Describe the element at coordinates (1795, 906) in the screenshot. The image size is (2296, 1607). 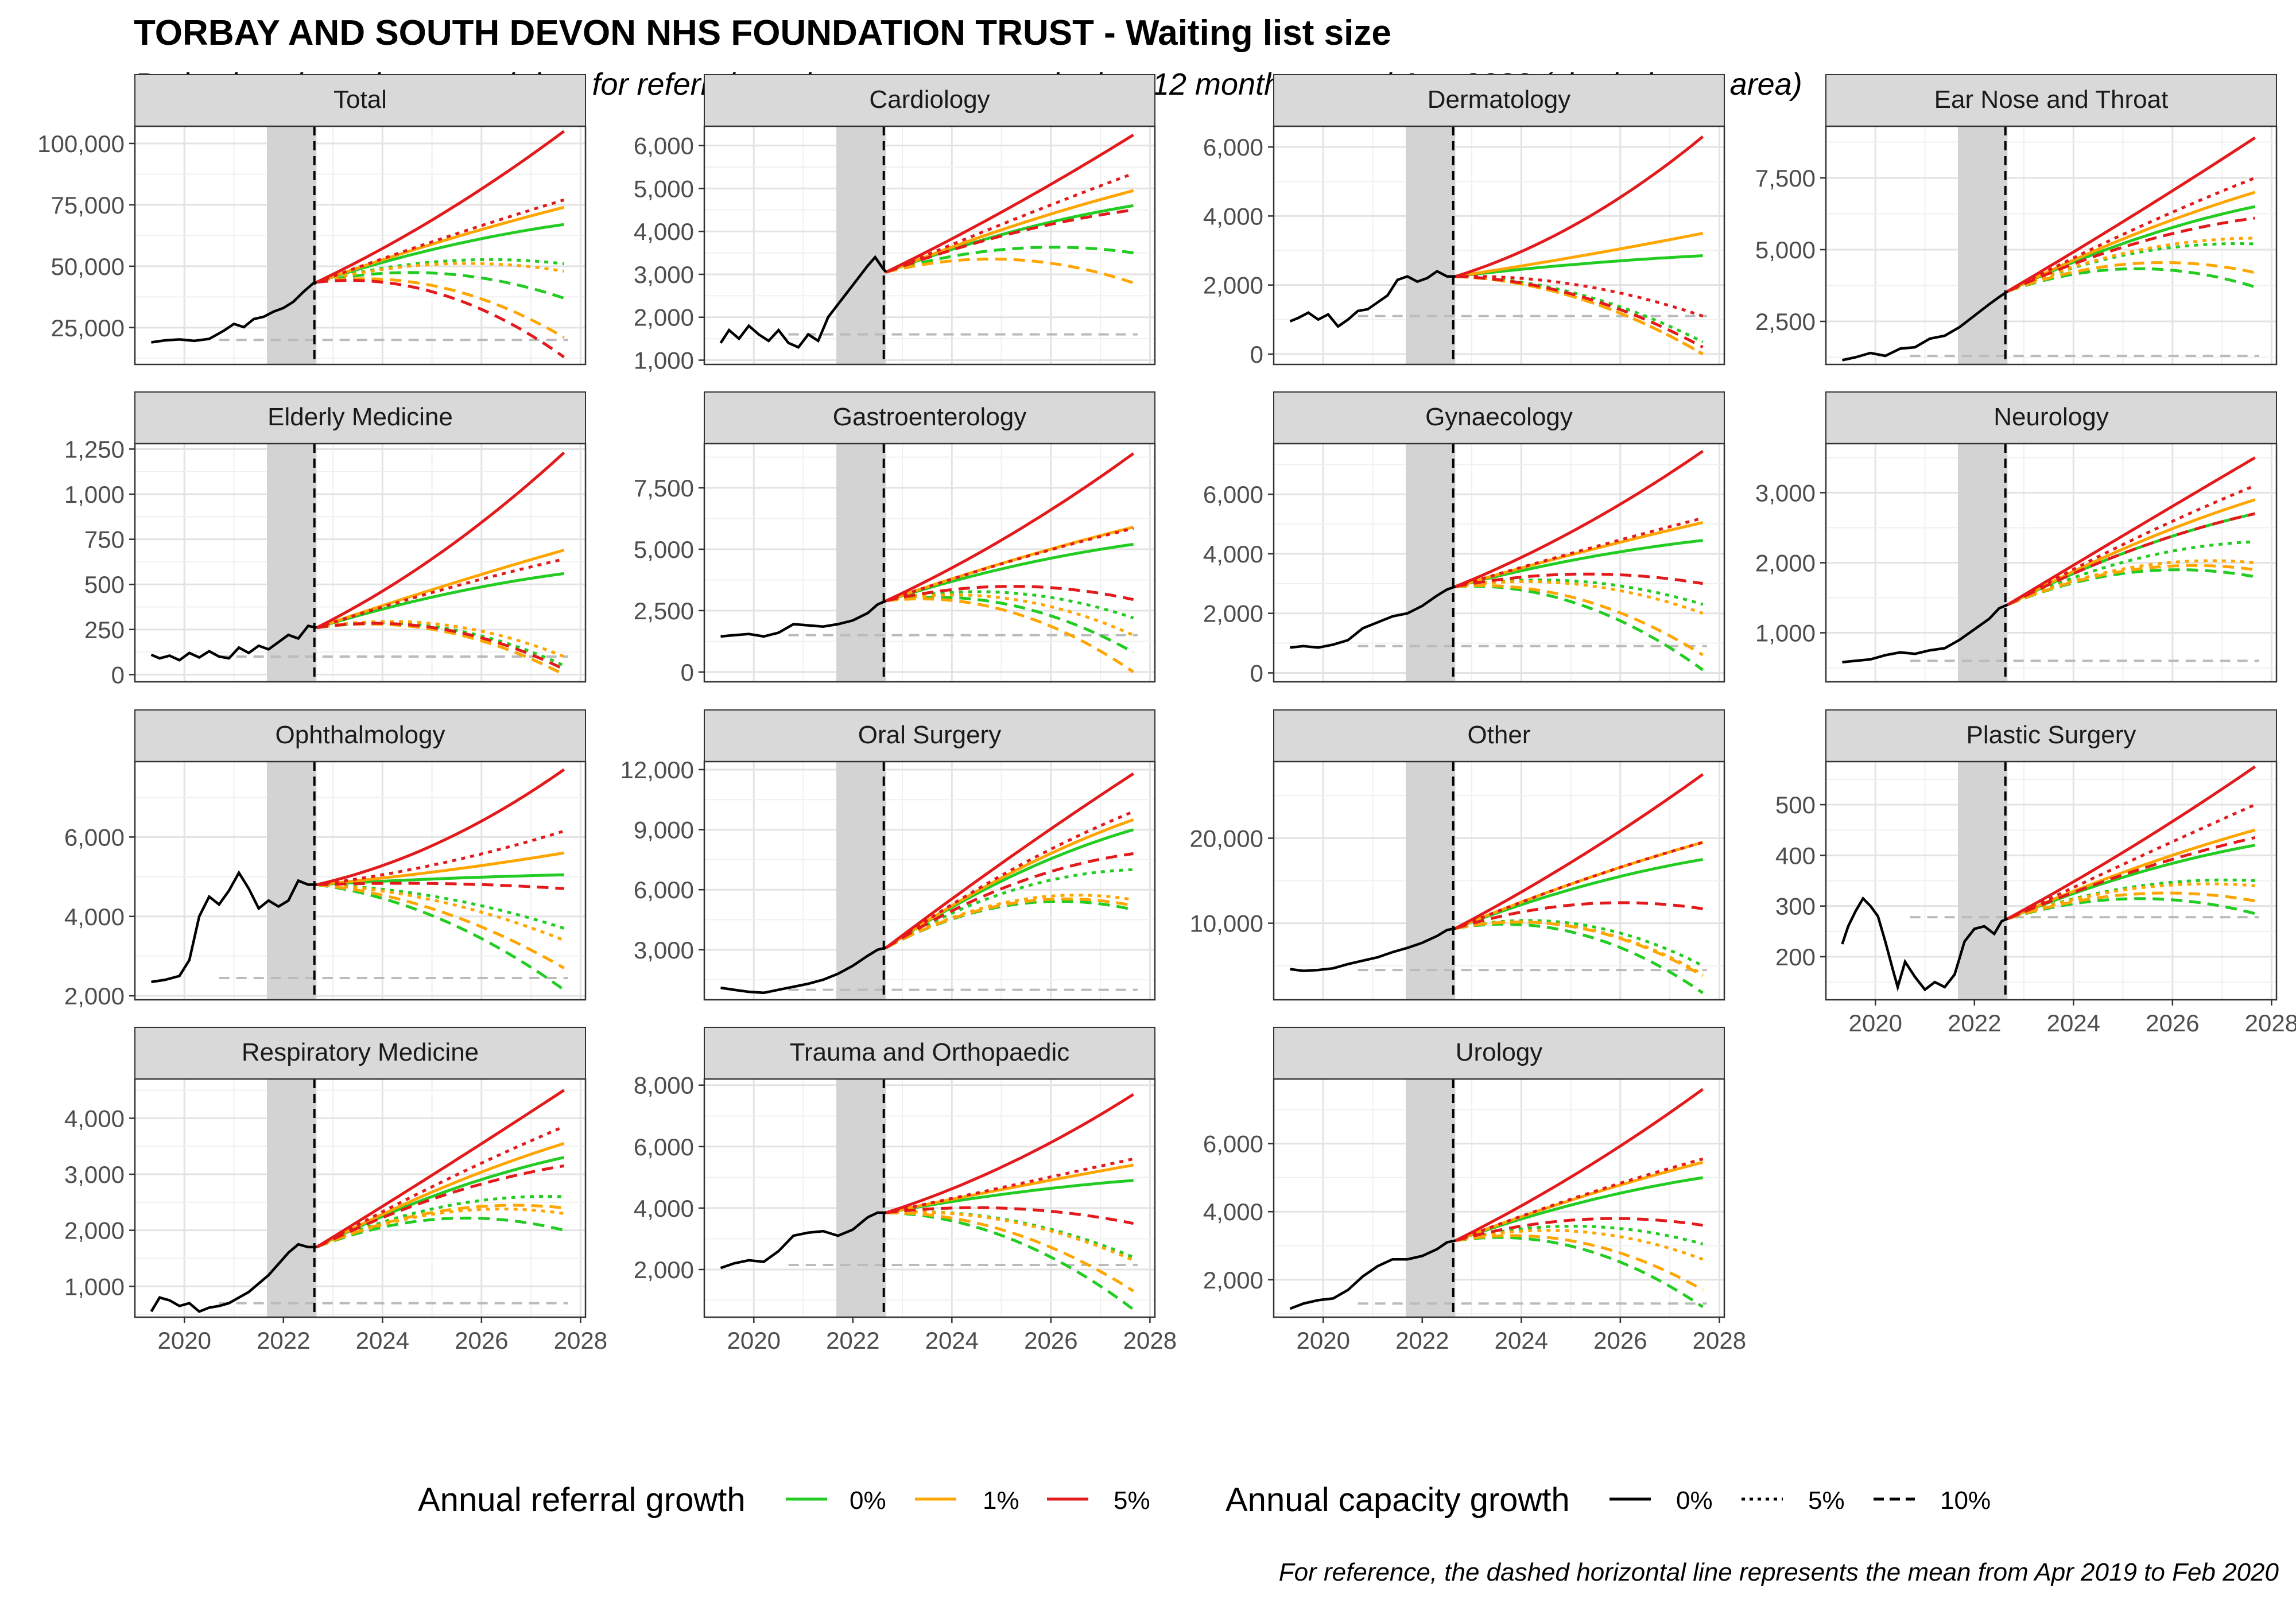
I see `y-tick-label: 300` at that location.